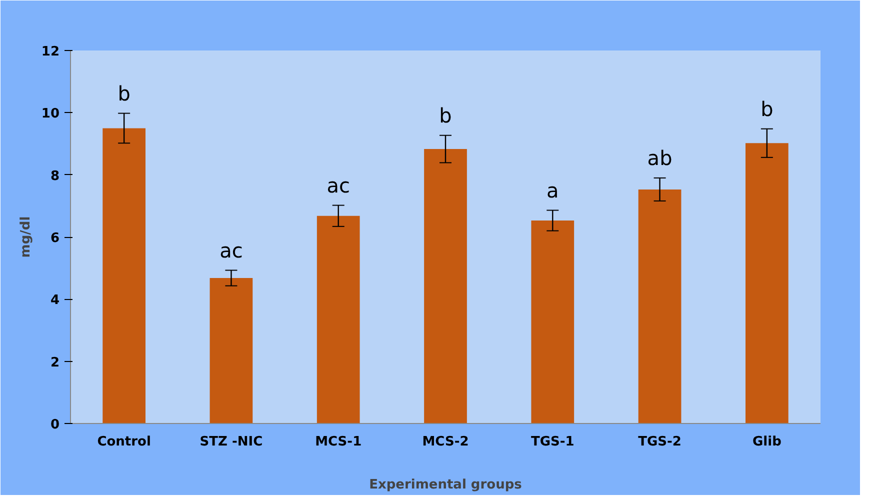 The height and width of the screenshot is (503, 869). I want to click on y-tick-label: 4, so click(55, 300).